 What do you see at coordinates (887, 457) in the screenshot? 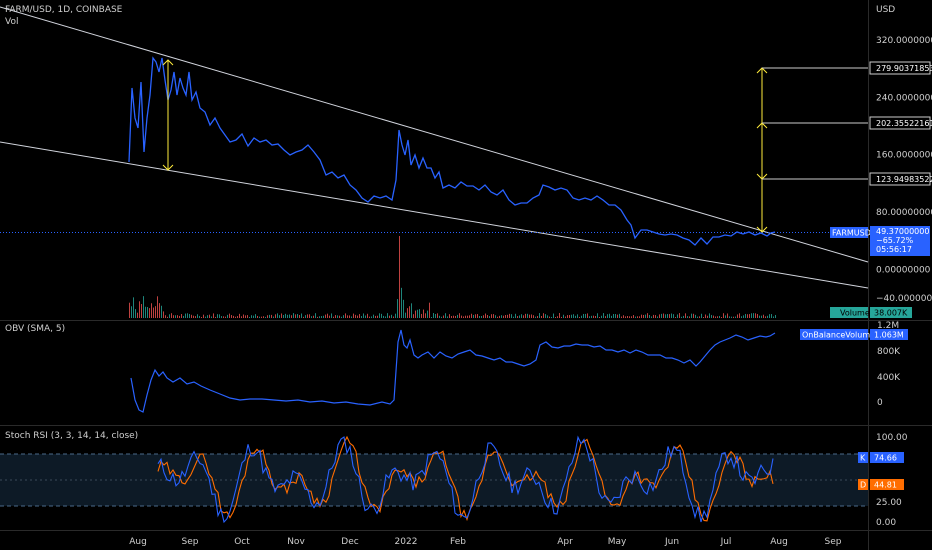
I see `stoch-k-badge` at bounding box center [887, 457].